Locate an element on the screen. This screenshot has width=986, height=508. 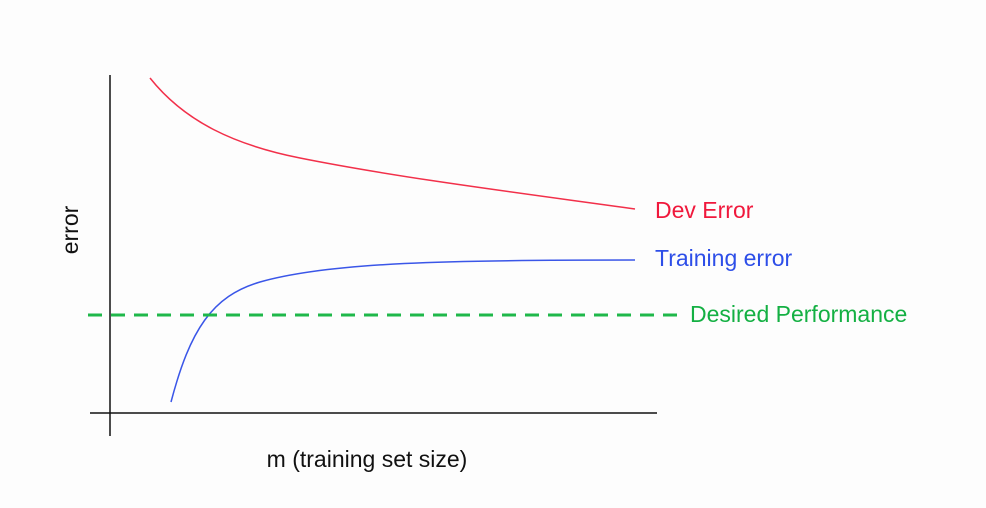
x-axis-label: m (training set size) is located at coordinates (367, 459).